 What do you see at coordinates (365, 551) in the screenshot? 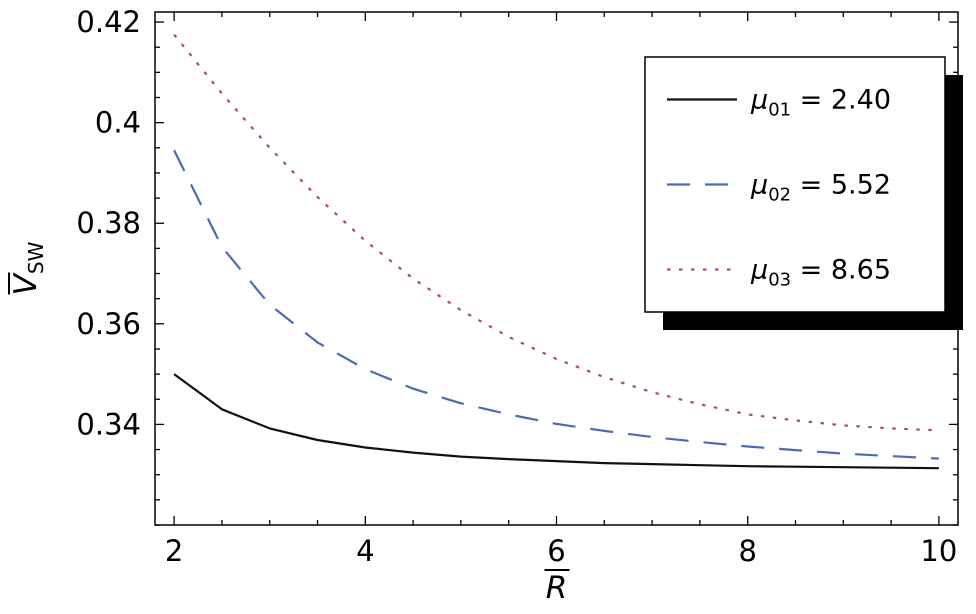
I see `x-tick-label: 4` at bounding box center [365, 551].